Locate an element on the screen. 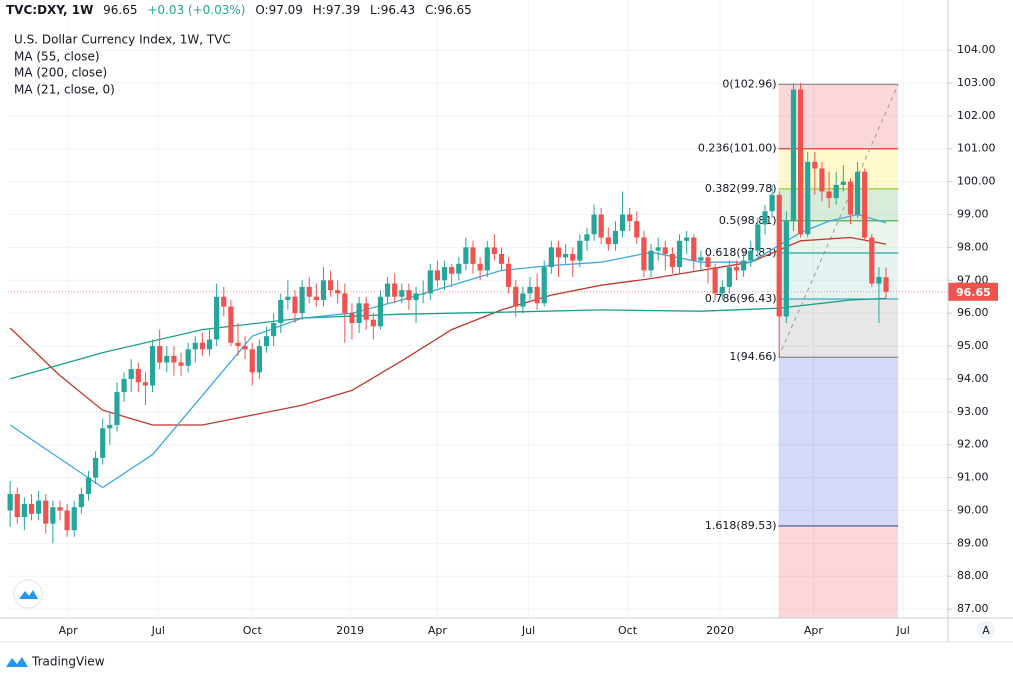  scale-button-label: A is located at coordinates (986, 630).